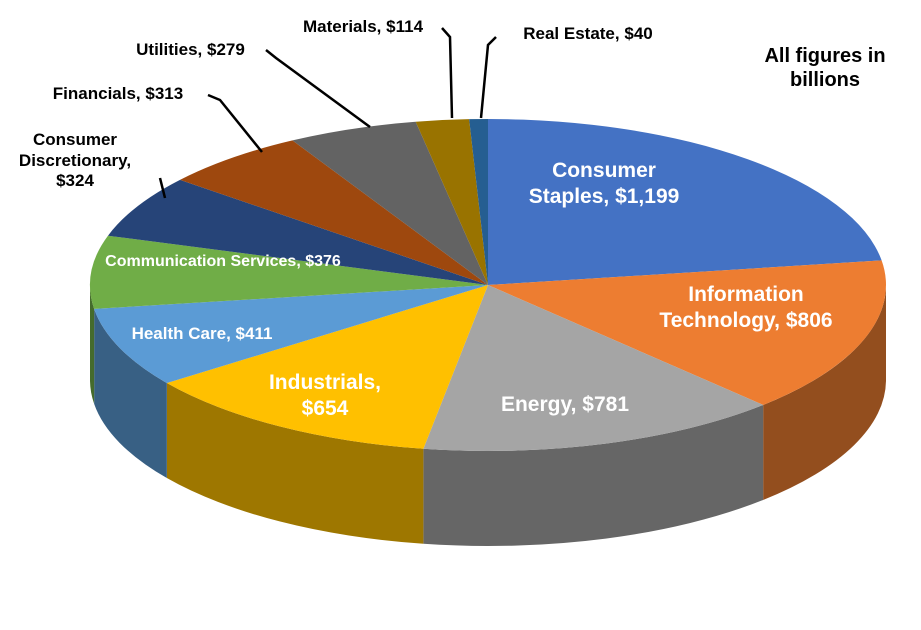  I want to click on value-label: $40, so click(638, 33).